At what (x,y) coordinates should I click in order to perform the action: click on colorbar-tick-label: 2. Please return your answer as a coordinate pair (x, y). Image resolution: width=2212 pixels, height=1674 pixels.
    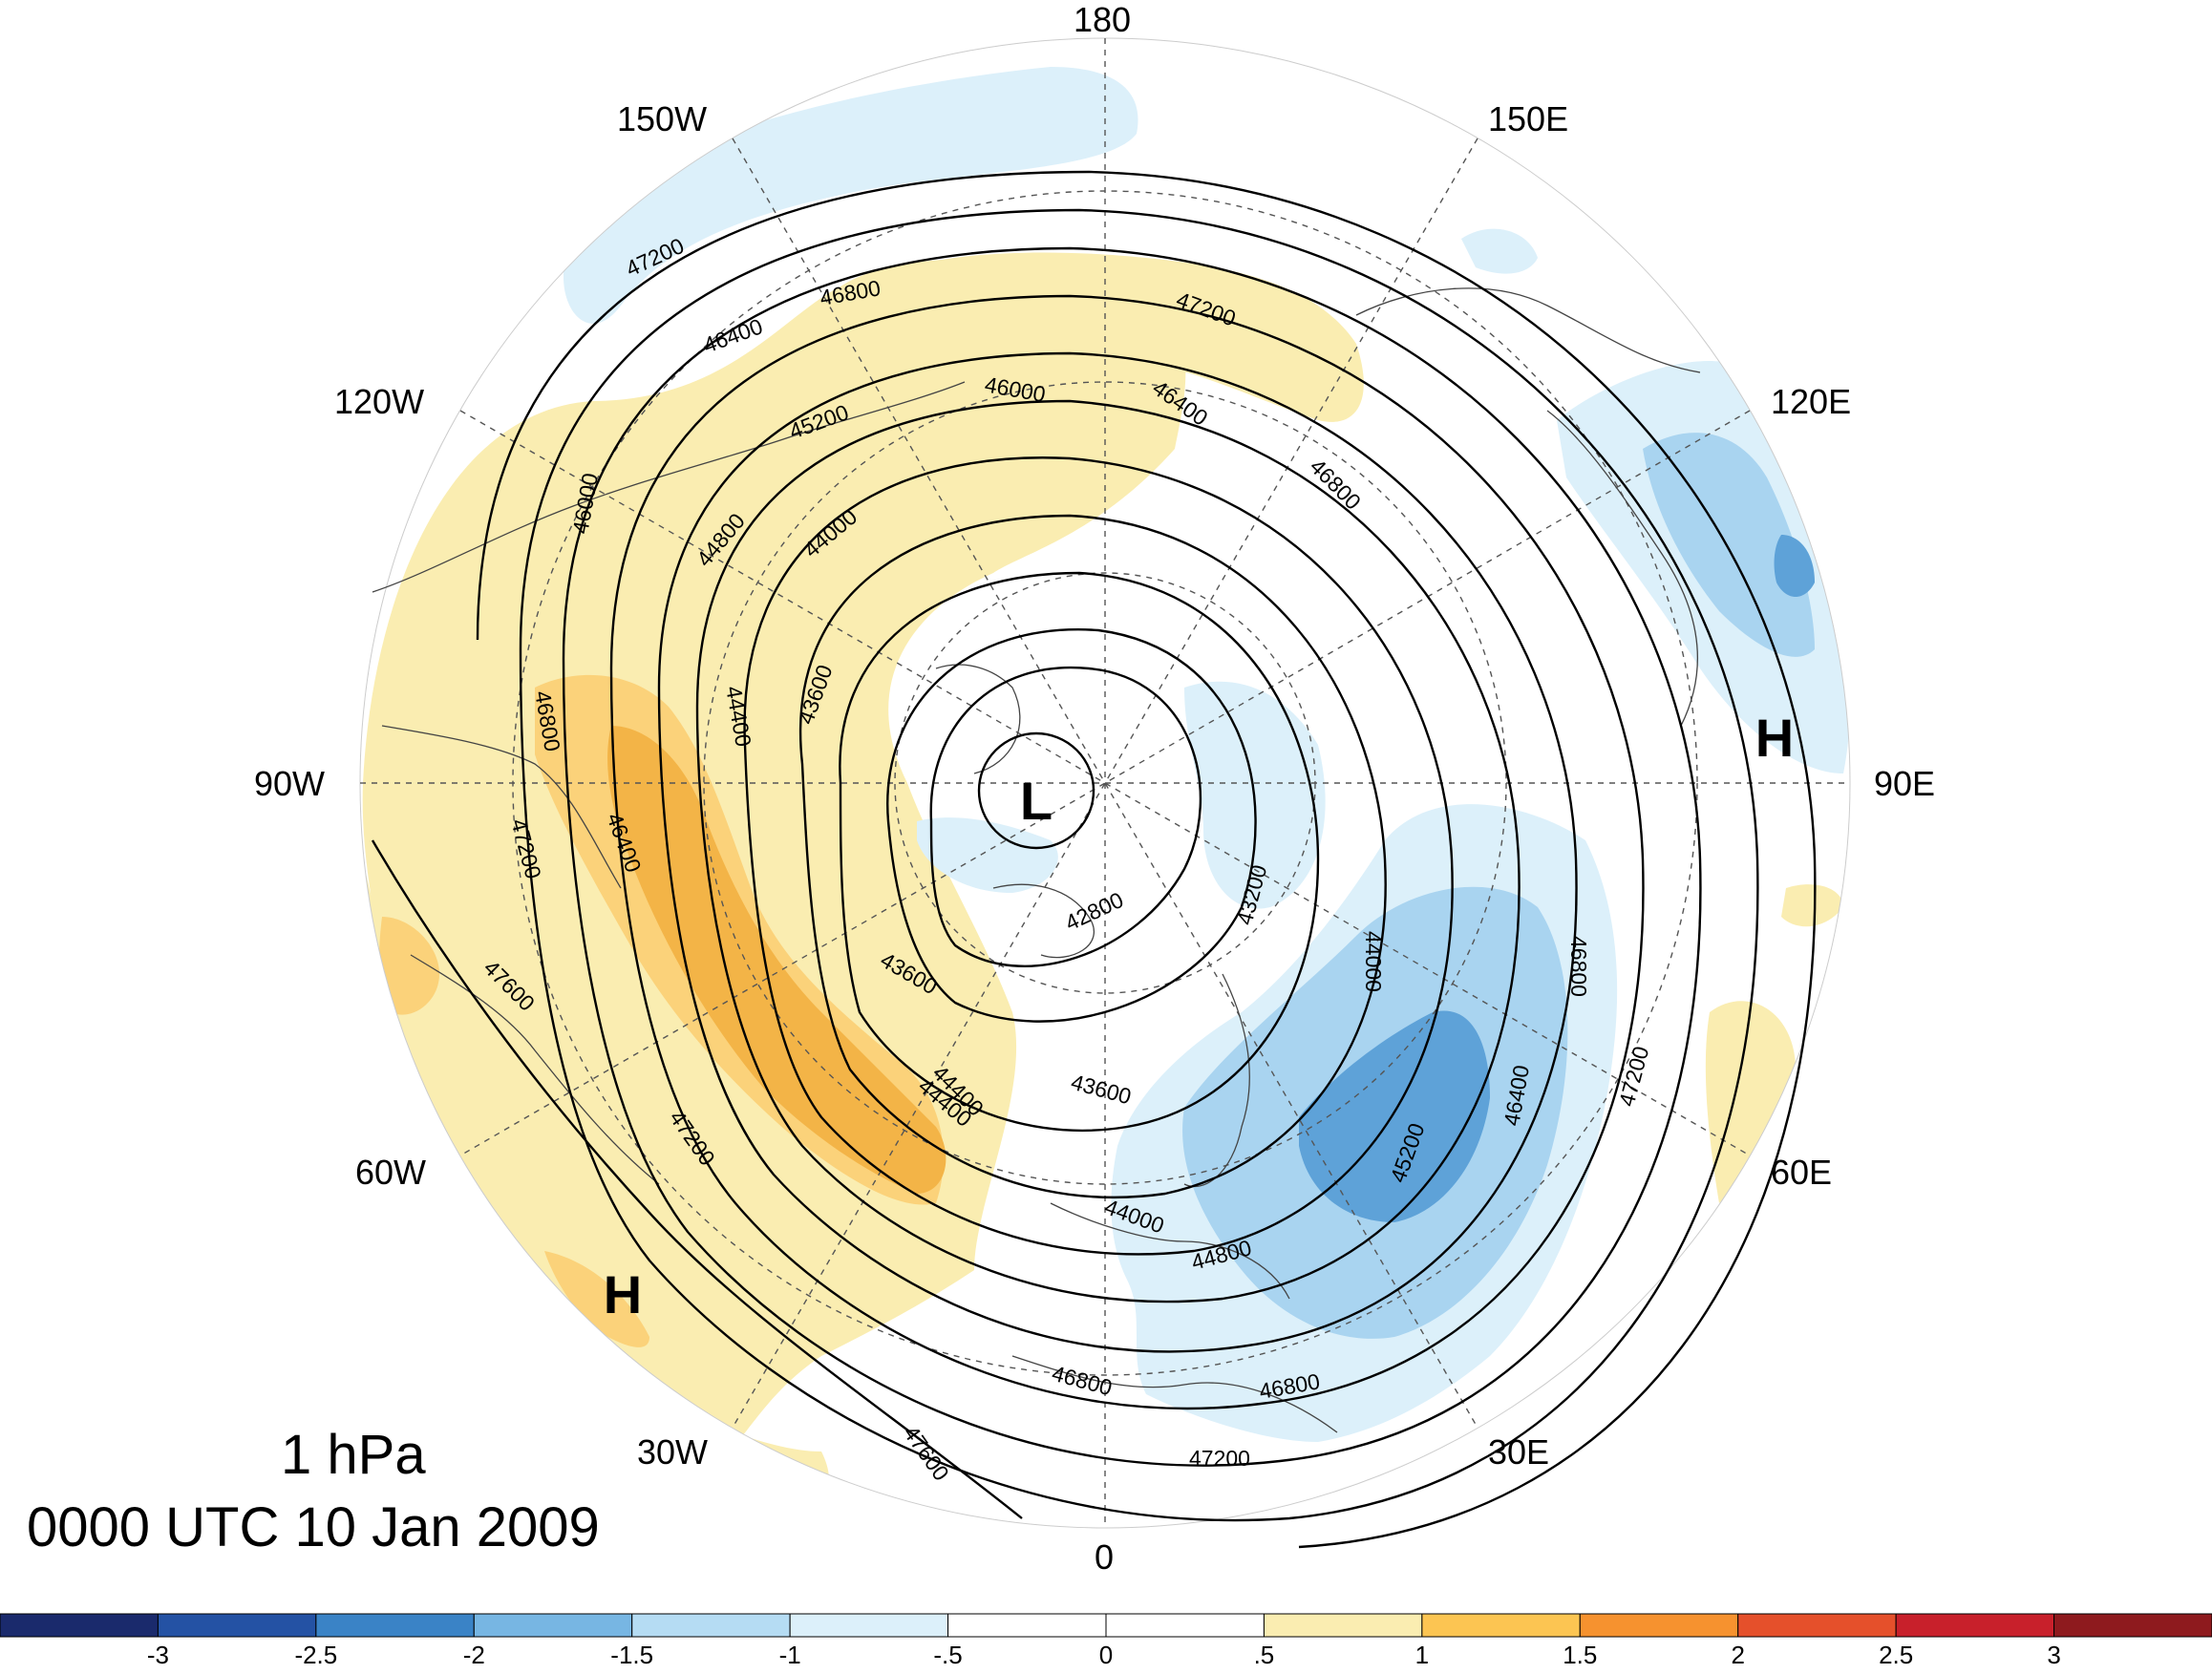
    Looking at the image, I should click on (1738, 1655).